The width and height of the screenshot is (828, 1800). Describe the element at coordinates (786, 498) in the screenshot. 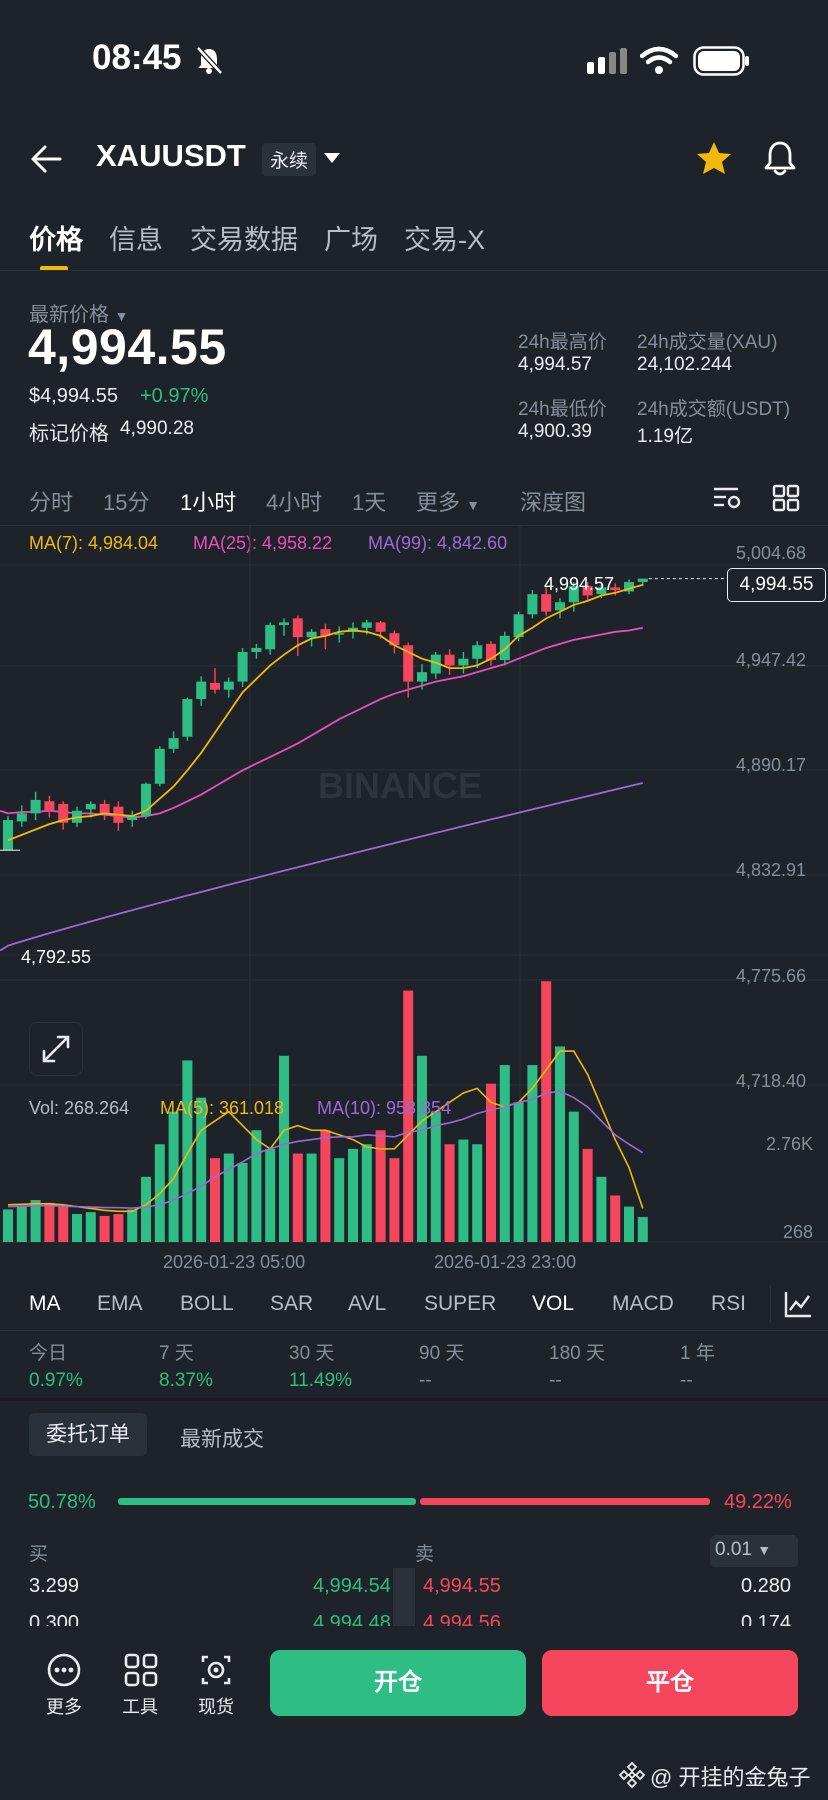

I see `grid-layout-icon` at that location.